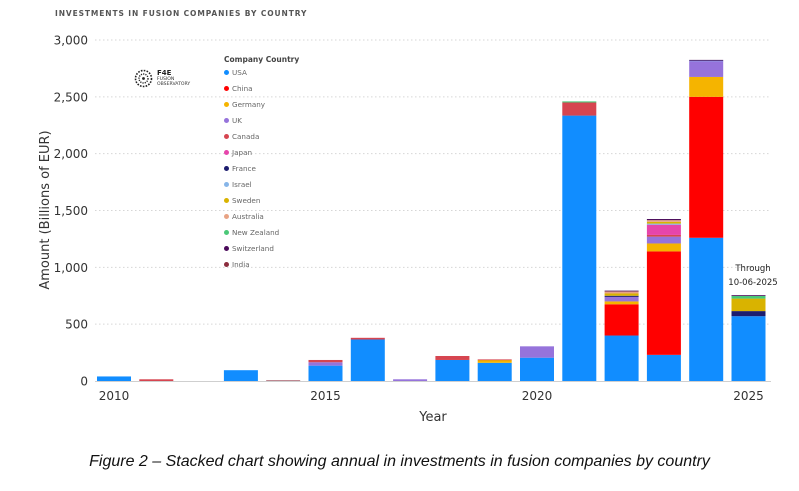 The width and height of the screenshot is (799, 491). I want to click on bar-stack-2025, so click(748, 338).